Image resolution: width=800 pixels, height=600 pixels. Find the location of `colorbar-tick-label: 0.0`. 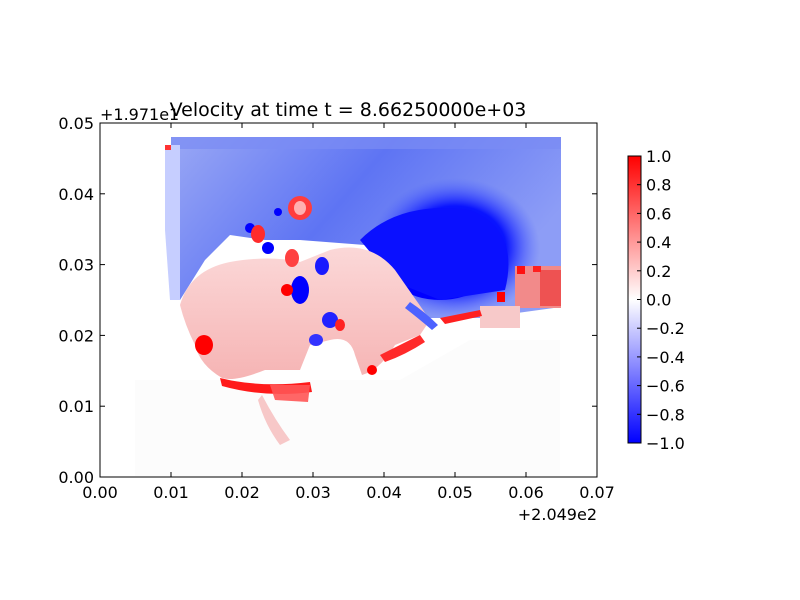

colorbar-tick-label: 0.0 is located at coordinates (658, 300).